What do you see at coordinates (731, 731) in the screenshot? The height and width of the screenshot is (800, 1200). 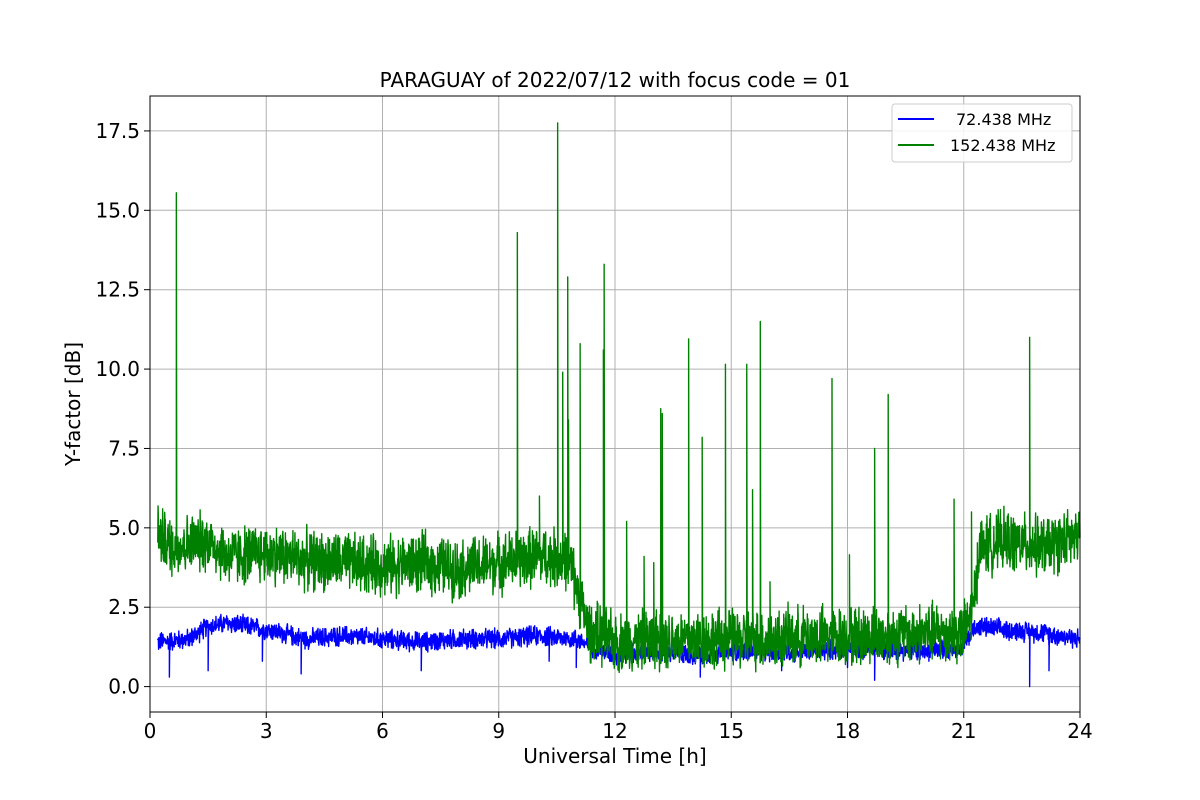 I see `x-tick-label: 15` at bounding box center [731, 731].